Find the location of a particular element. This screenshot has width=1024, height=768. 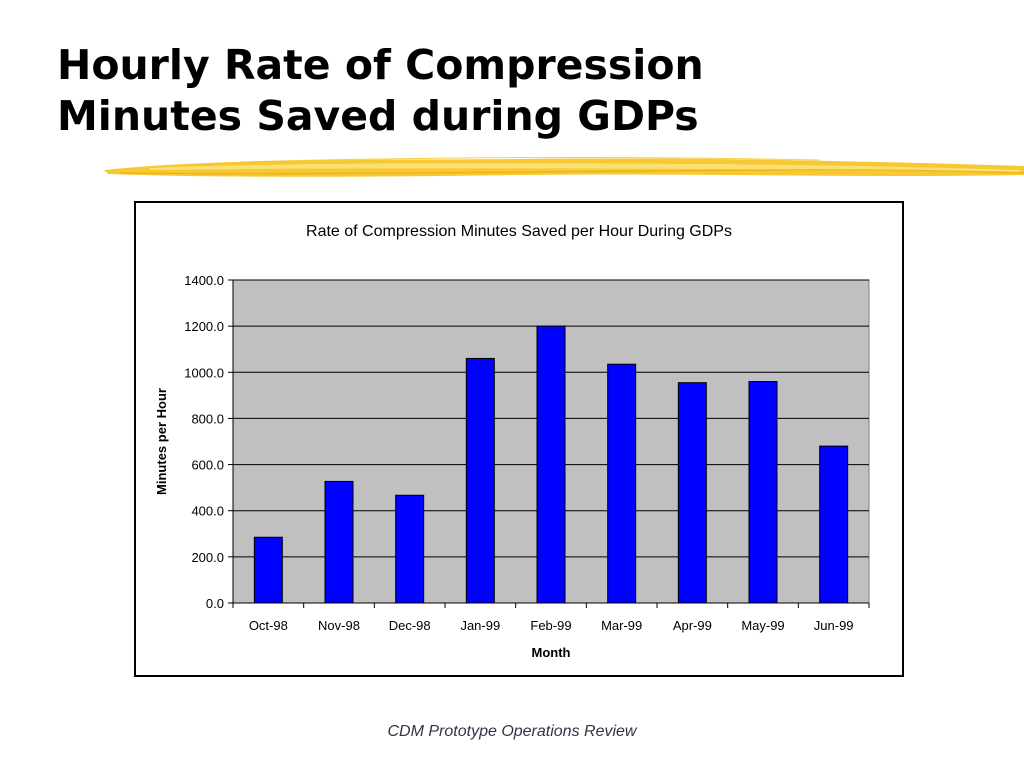

x-tick-label: Feb-99 is located at coordinates (550, 625).